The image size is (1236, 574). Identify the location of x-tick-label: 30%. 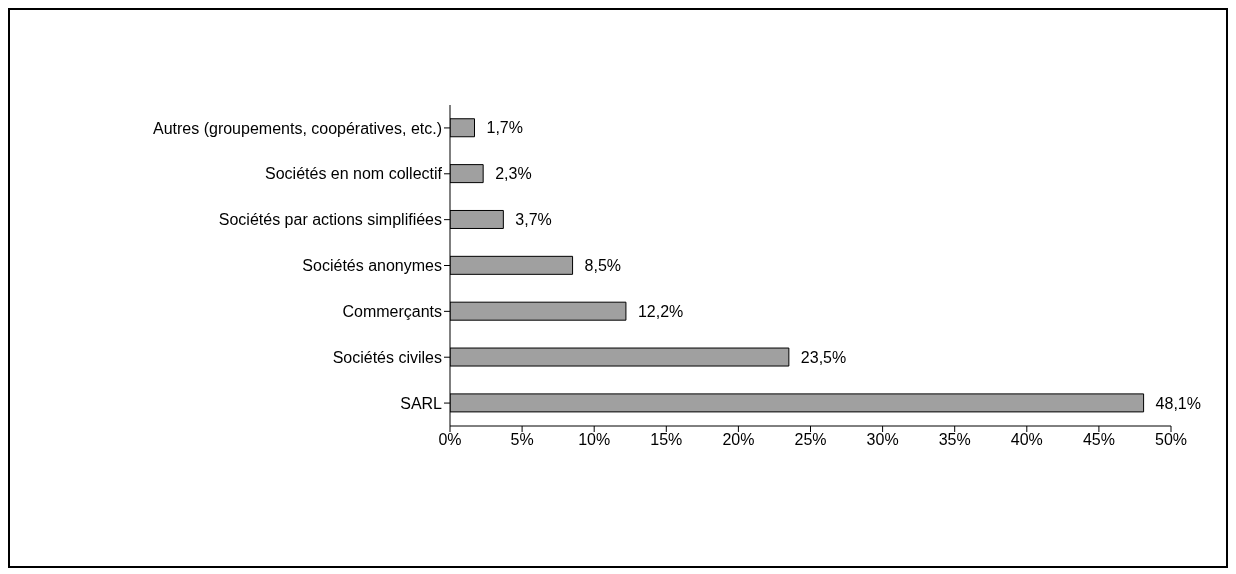
(882, 440).